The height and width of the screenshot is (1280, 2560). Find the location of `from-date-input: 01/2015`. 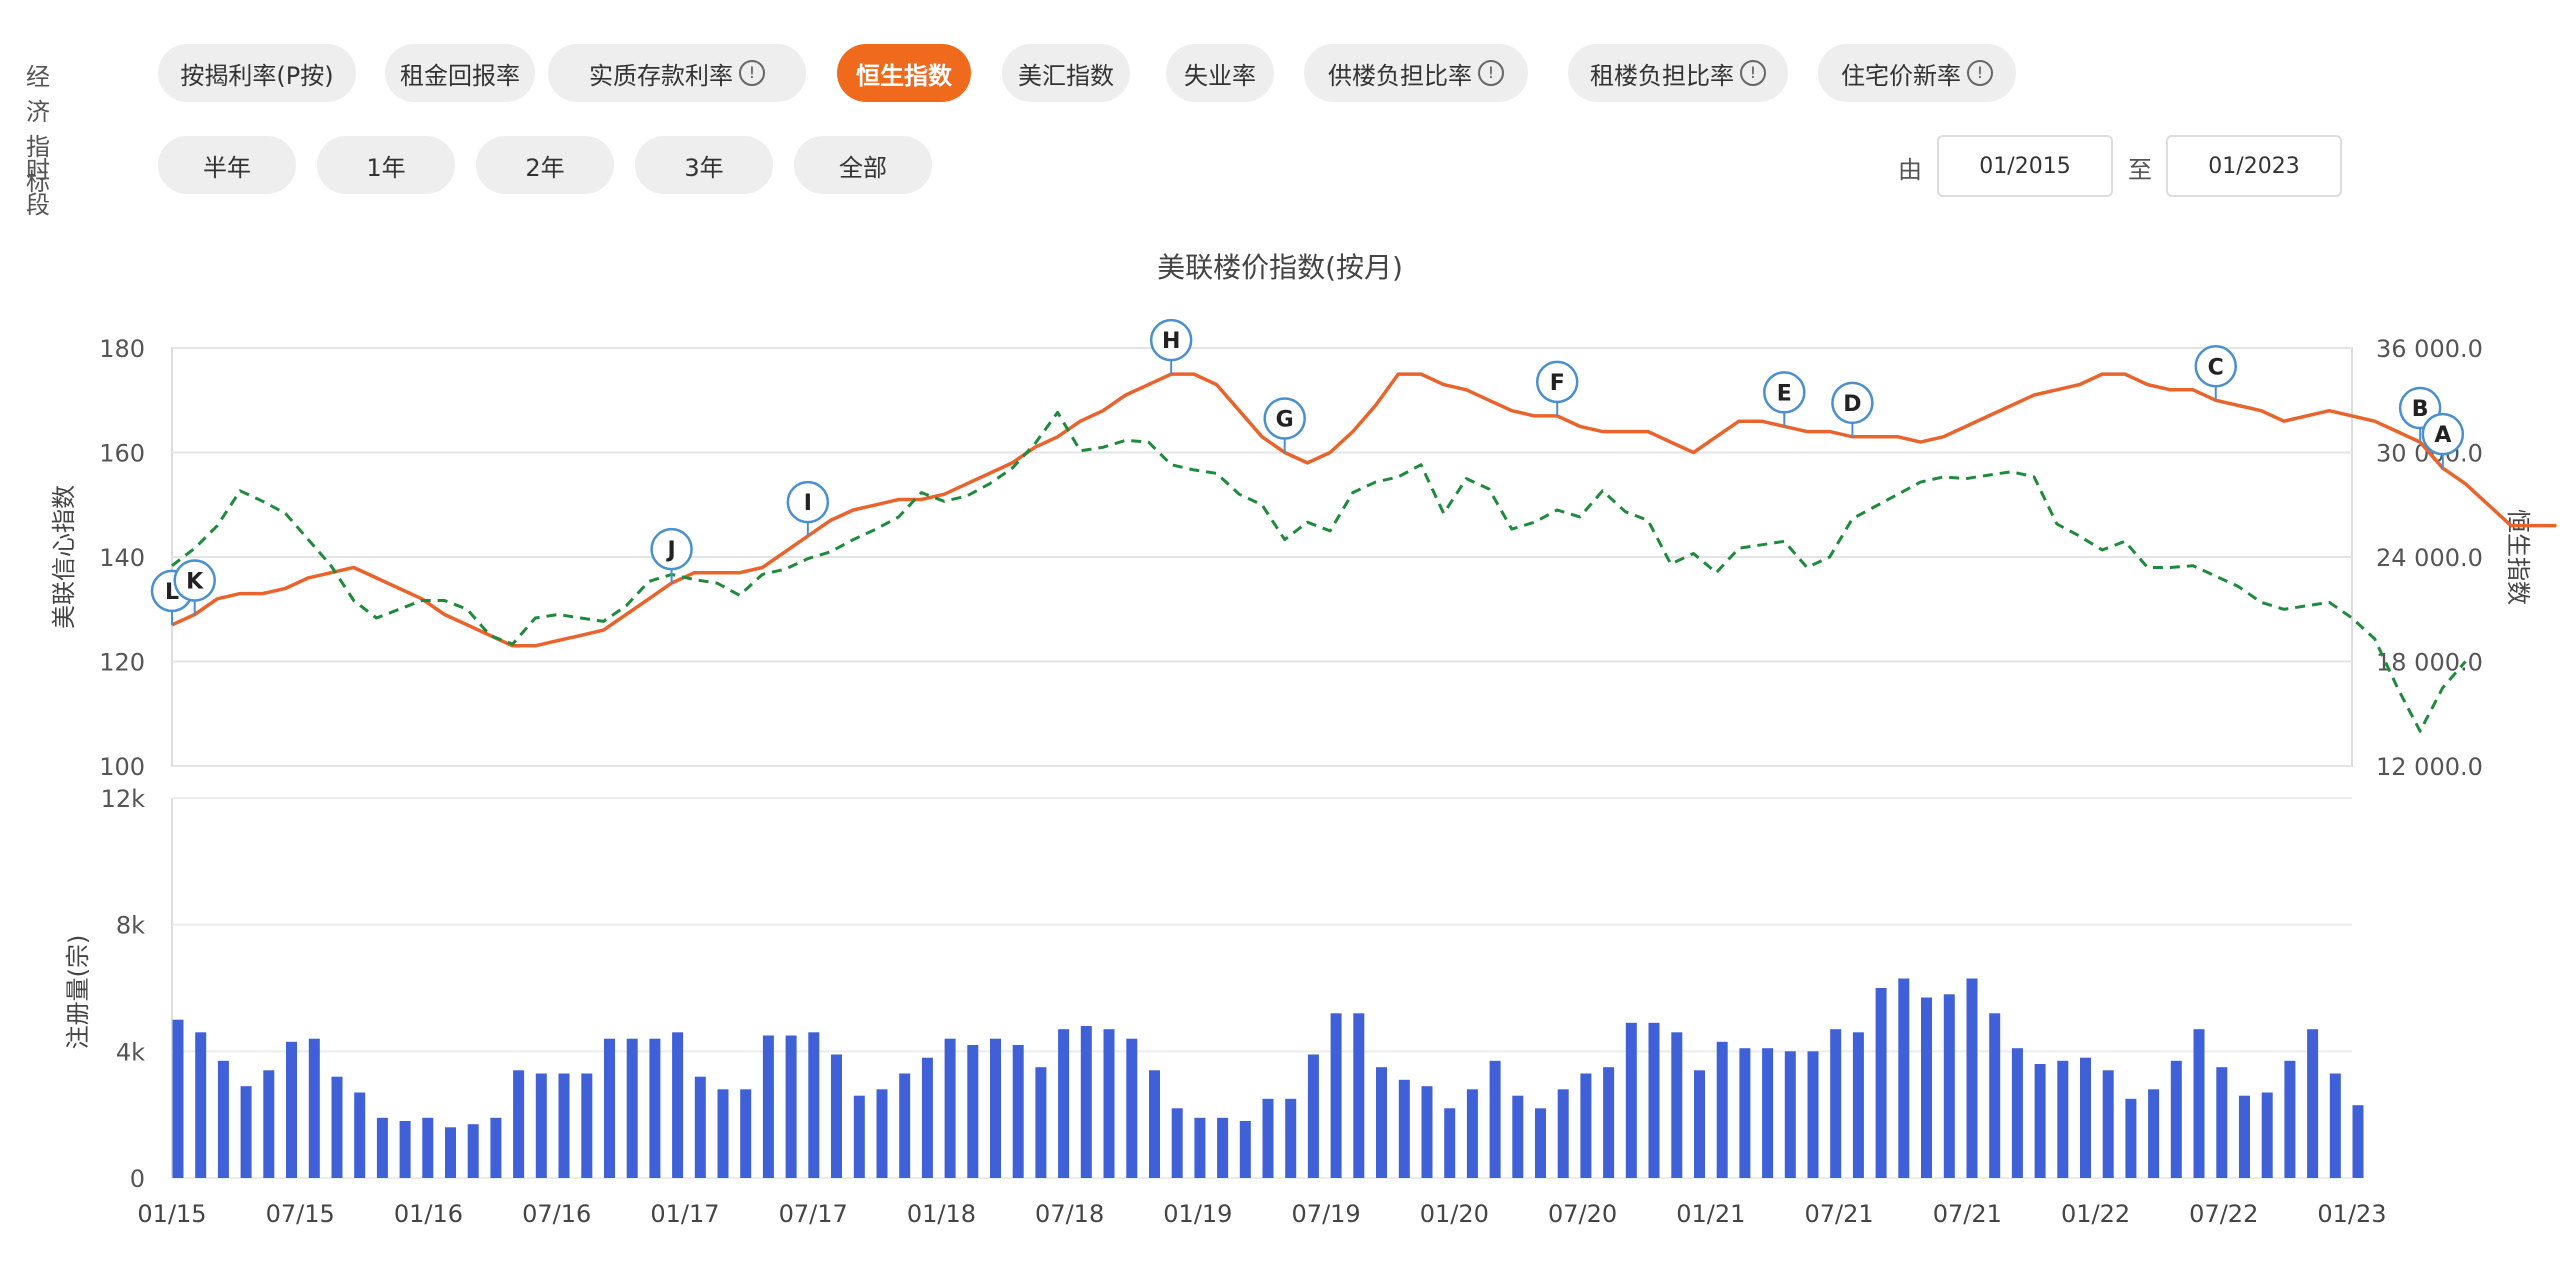

from-date-input: 01/2015 is located at coordinates (2025, 166).